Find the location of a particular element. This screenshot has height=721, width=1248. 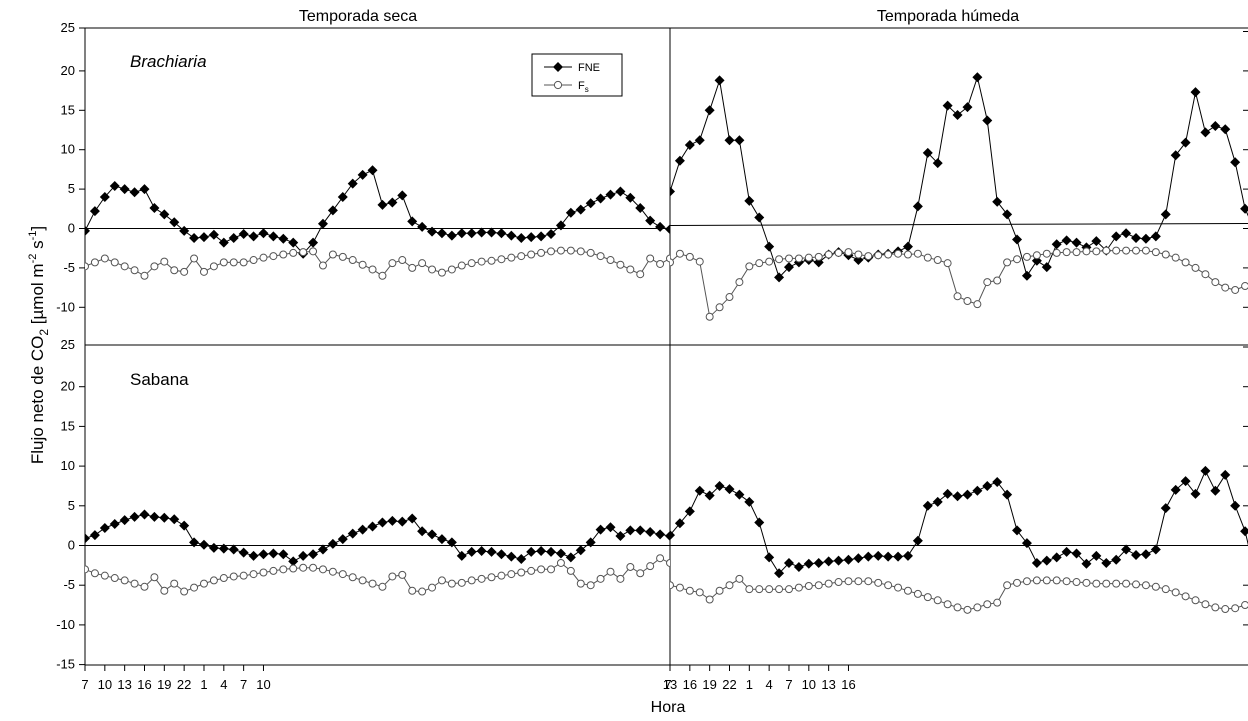

panel-2-series is located at coordinates (377, 552).